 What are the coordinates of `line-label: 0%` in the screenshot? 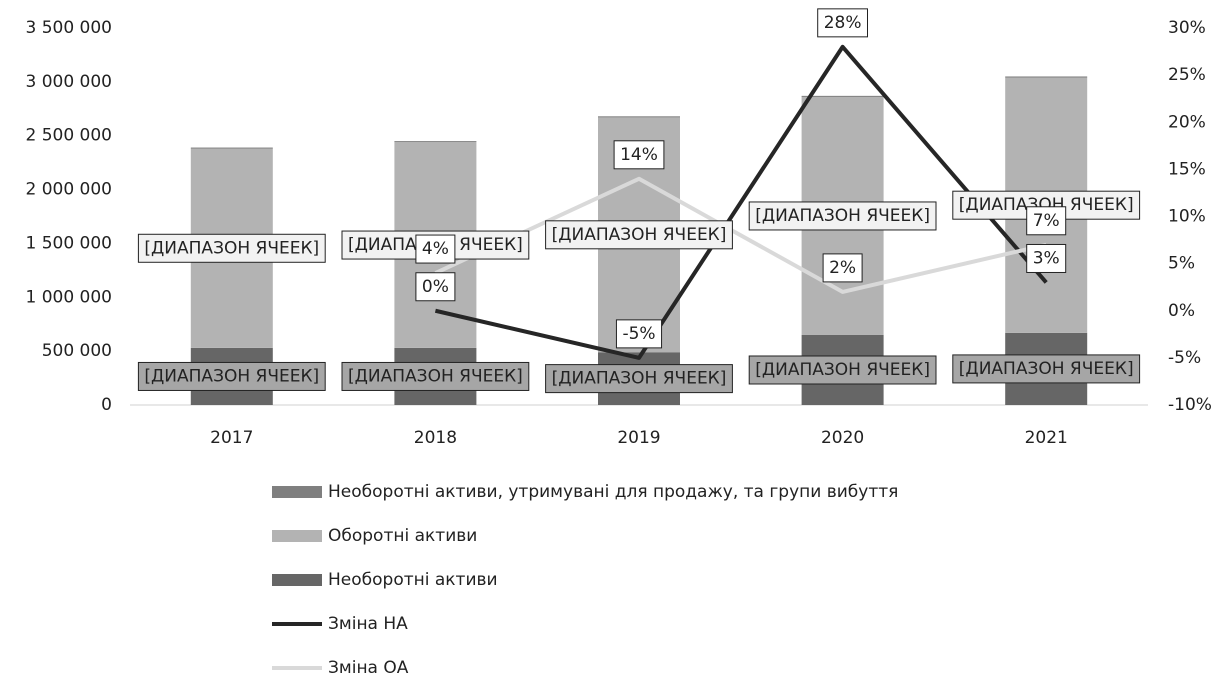 It's located at (435, 287).